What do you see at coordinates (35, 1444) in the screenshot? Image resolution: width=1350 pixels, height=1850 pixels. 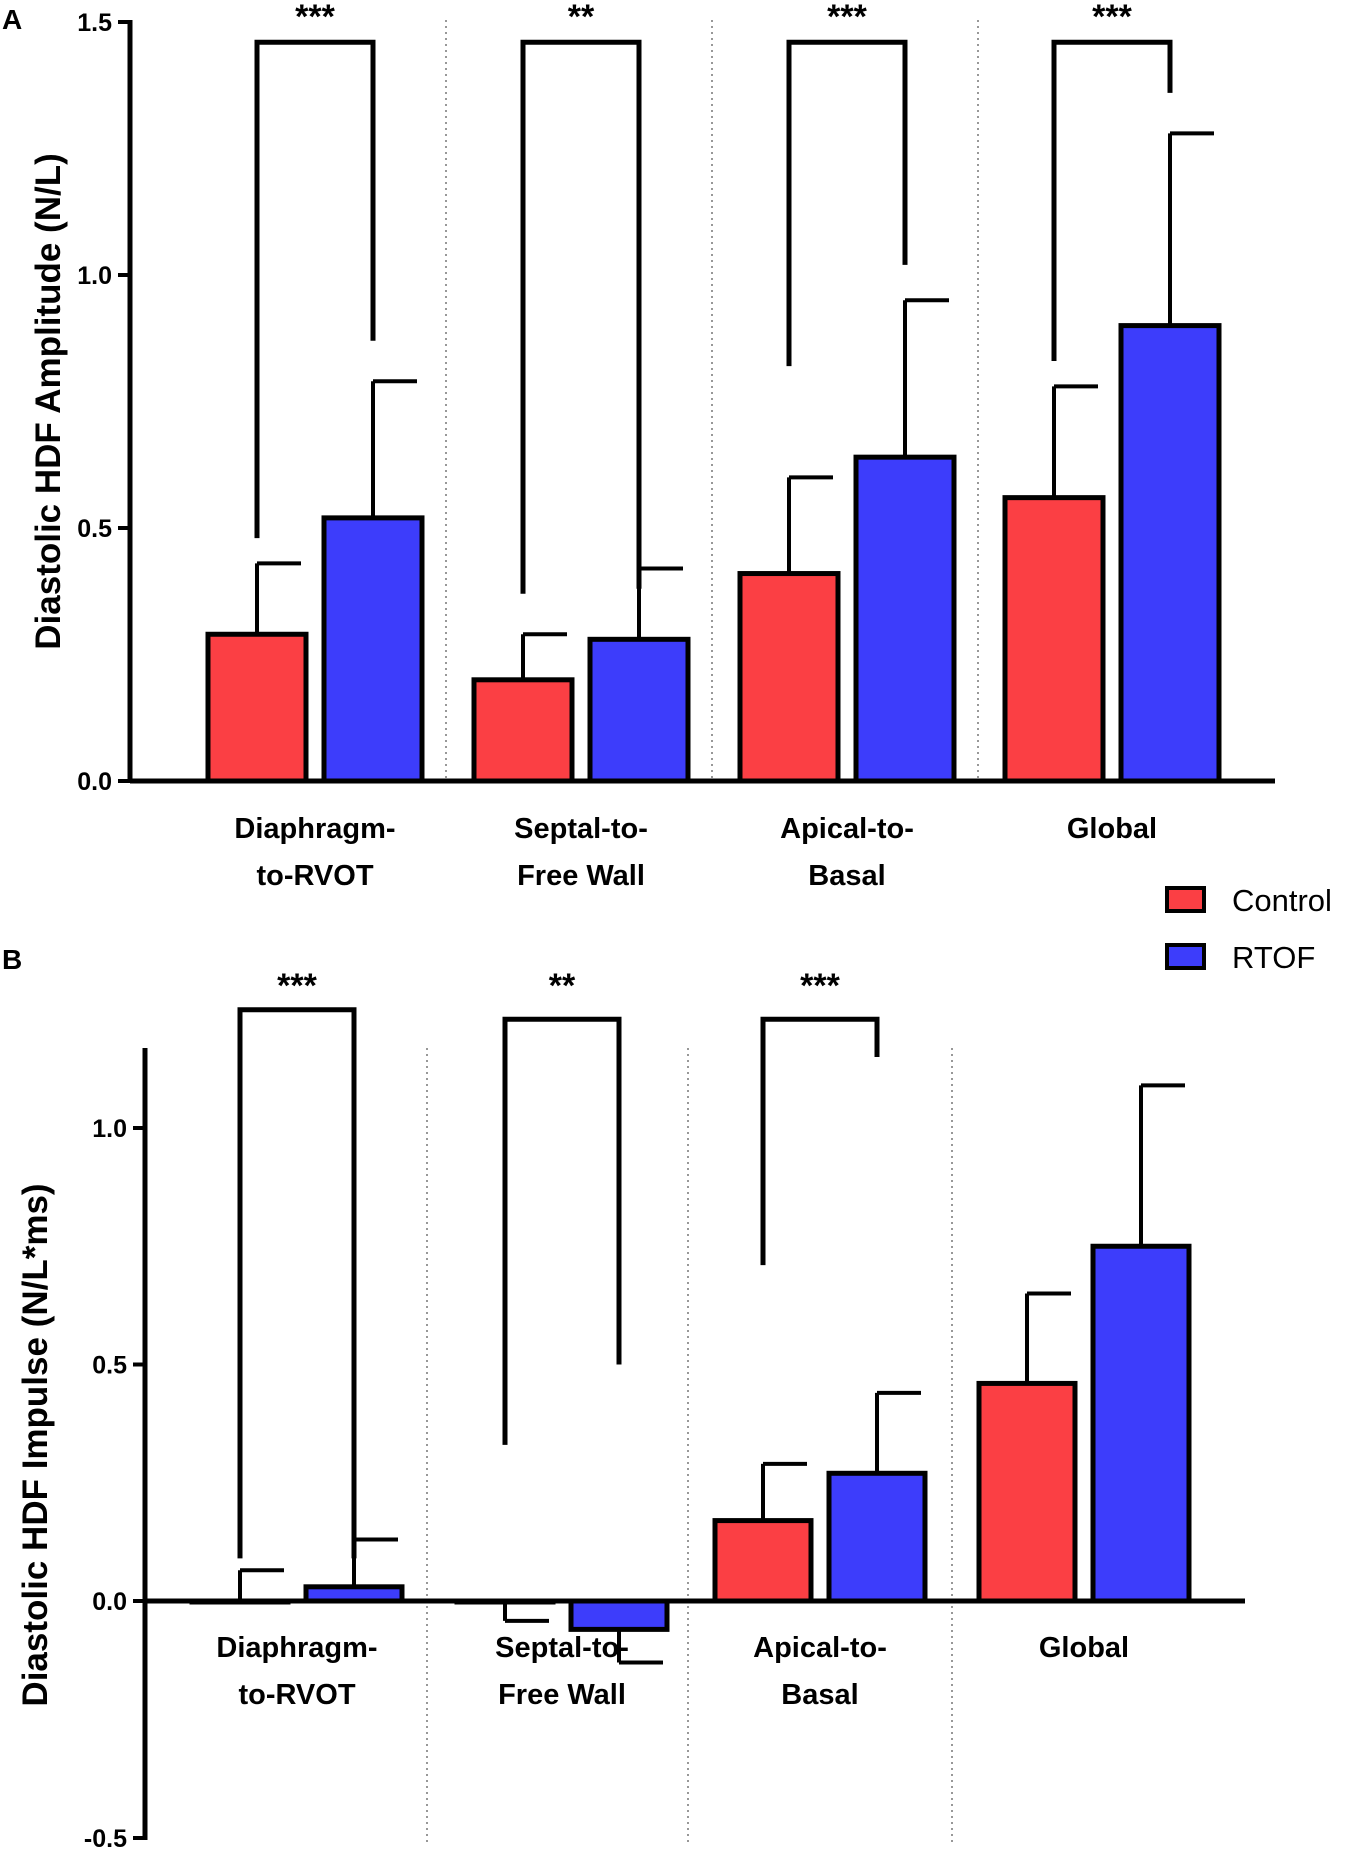 I see `y-axis-title: Diastolic HDF Impulse (N/L*ms)` at bounding box center [35, 1444].